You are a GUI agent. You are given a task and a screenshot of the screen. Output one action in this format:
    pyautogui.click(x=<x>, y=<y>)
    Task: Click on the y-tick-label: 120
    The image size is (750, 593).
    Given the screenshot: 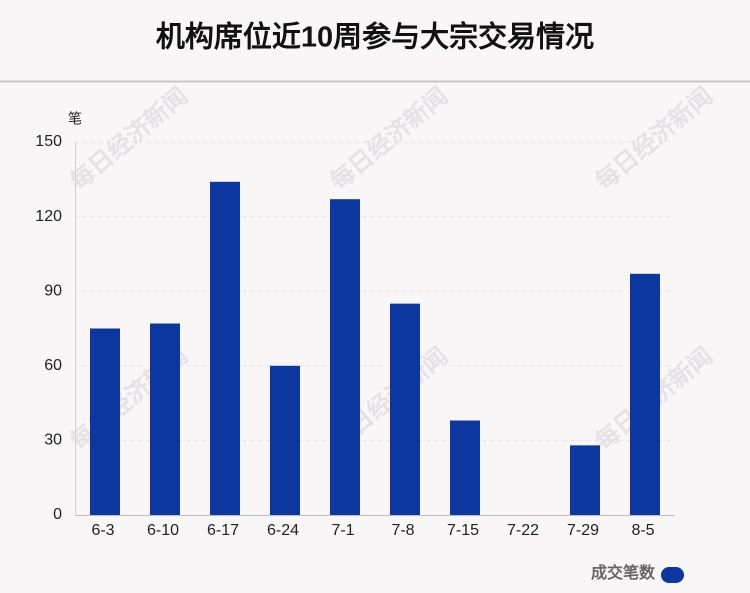 What is the action you would take?
    pyautogui.click(x=48, y=216)
    